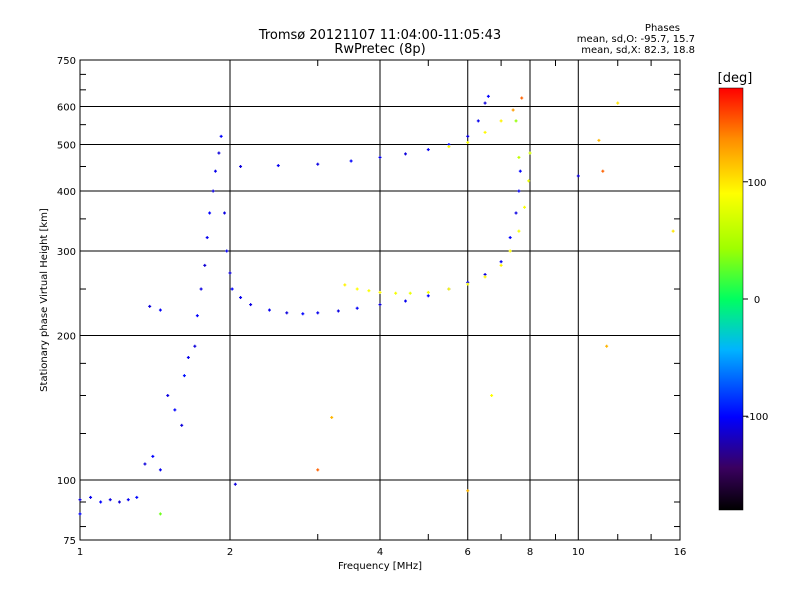 This screenshot has width=800, height=600. I want to click on colorbar-ticks: 100 0 -100, so click(755, 300).